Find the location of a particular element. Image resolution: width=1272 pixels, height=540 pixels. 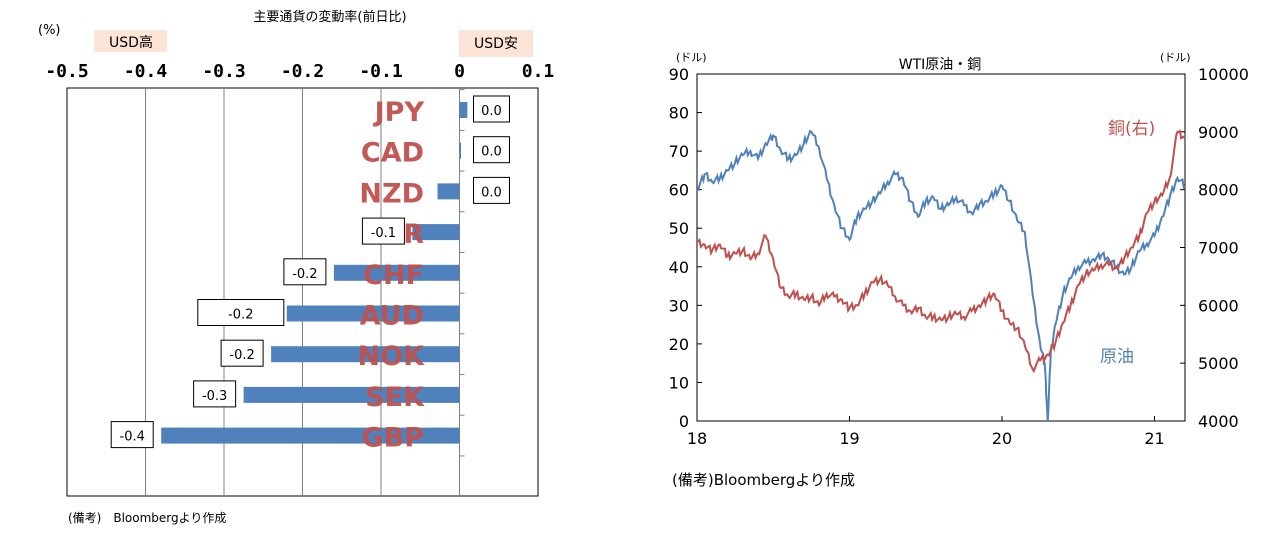

data-label-jpy: 0.0 is located at coordinates (491, 111).